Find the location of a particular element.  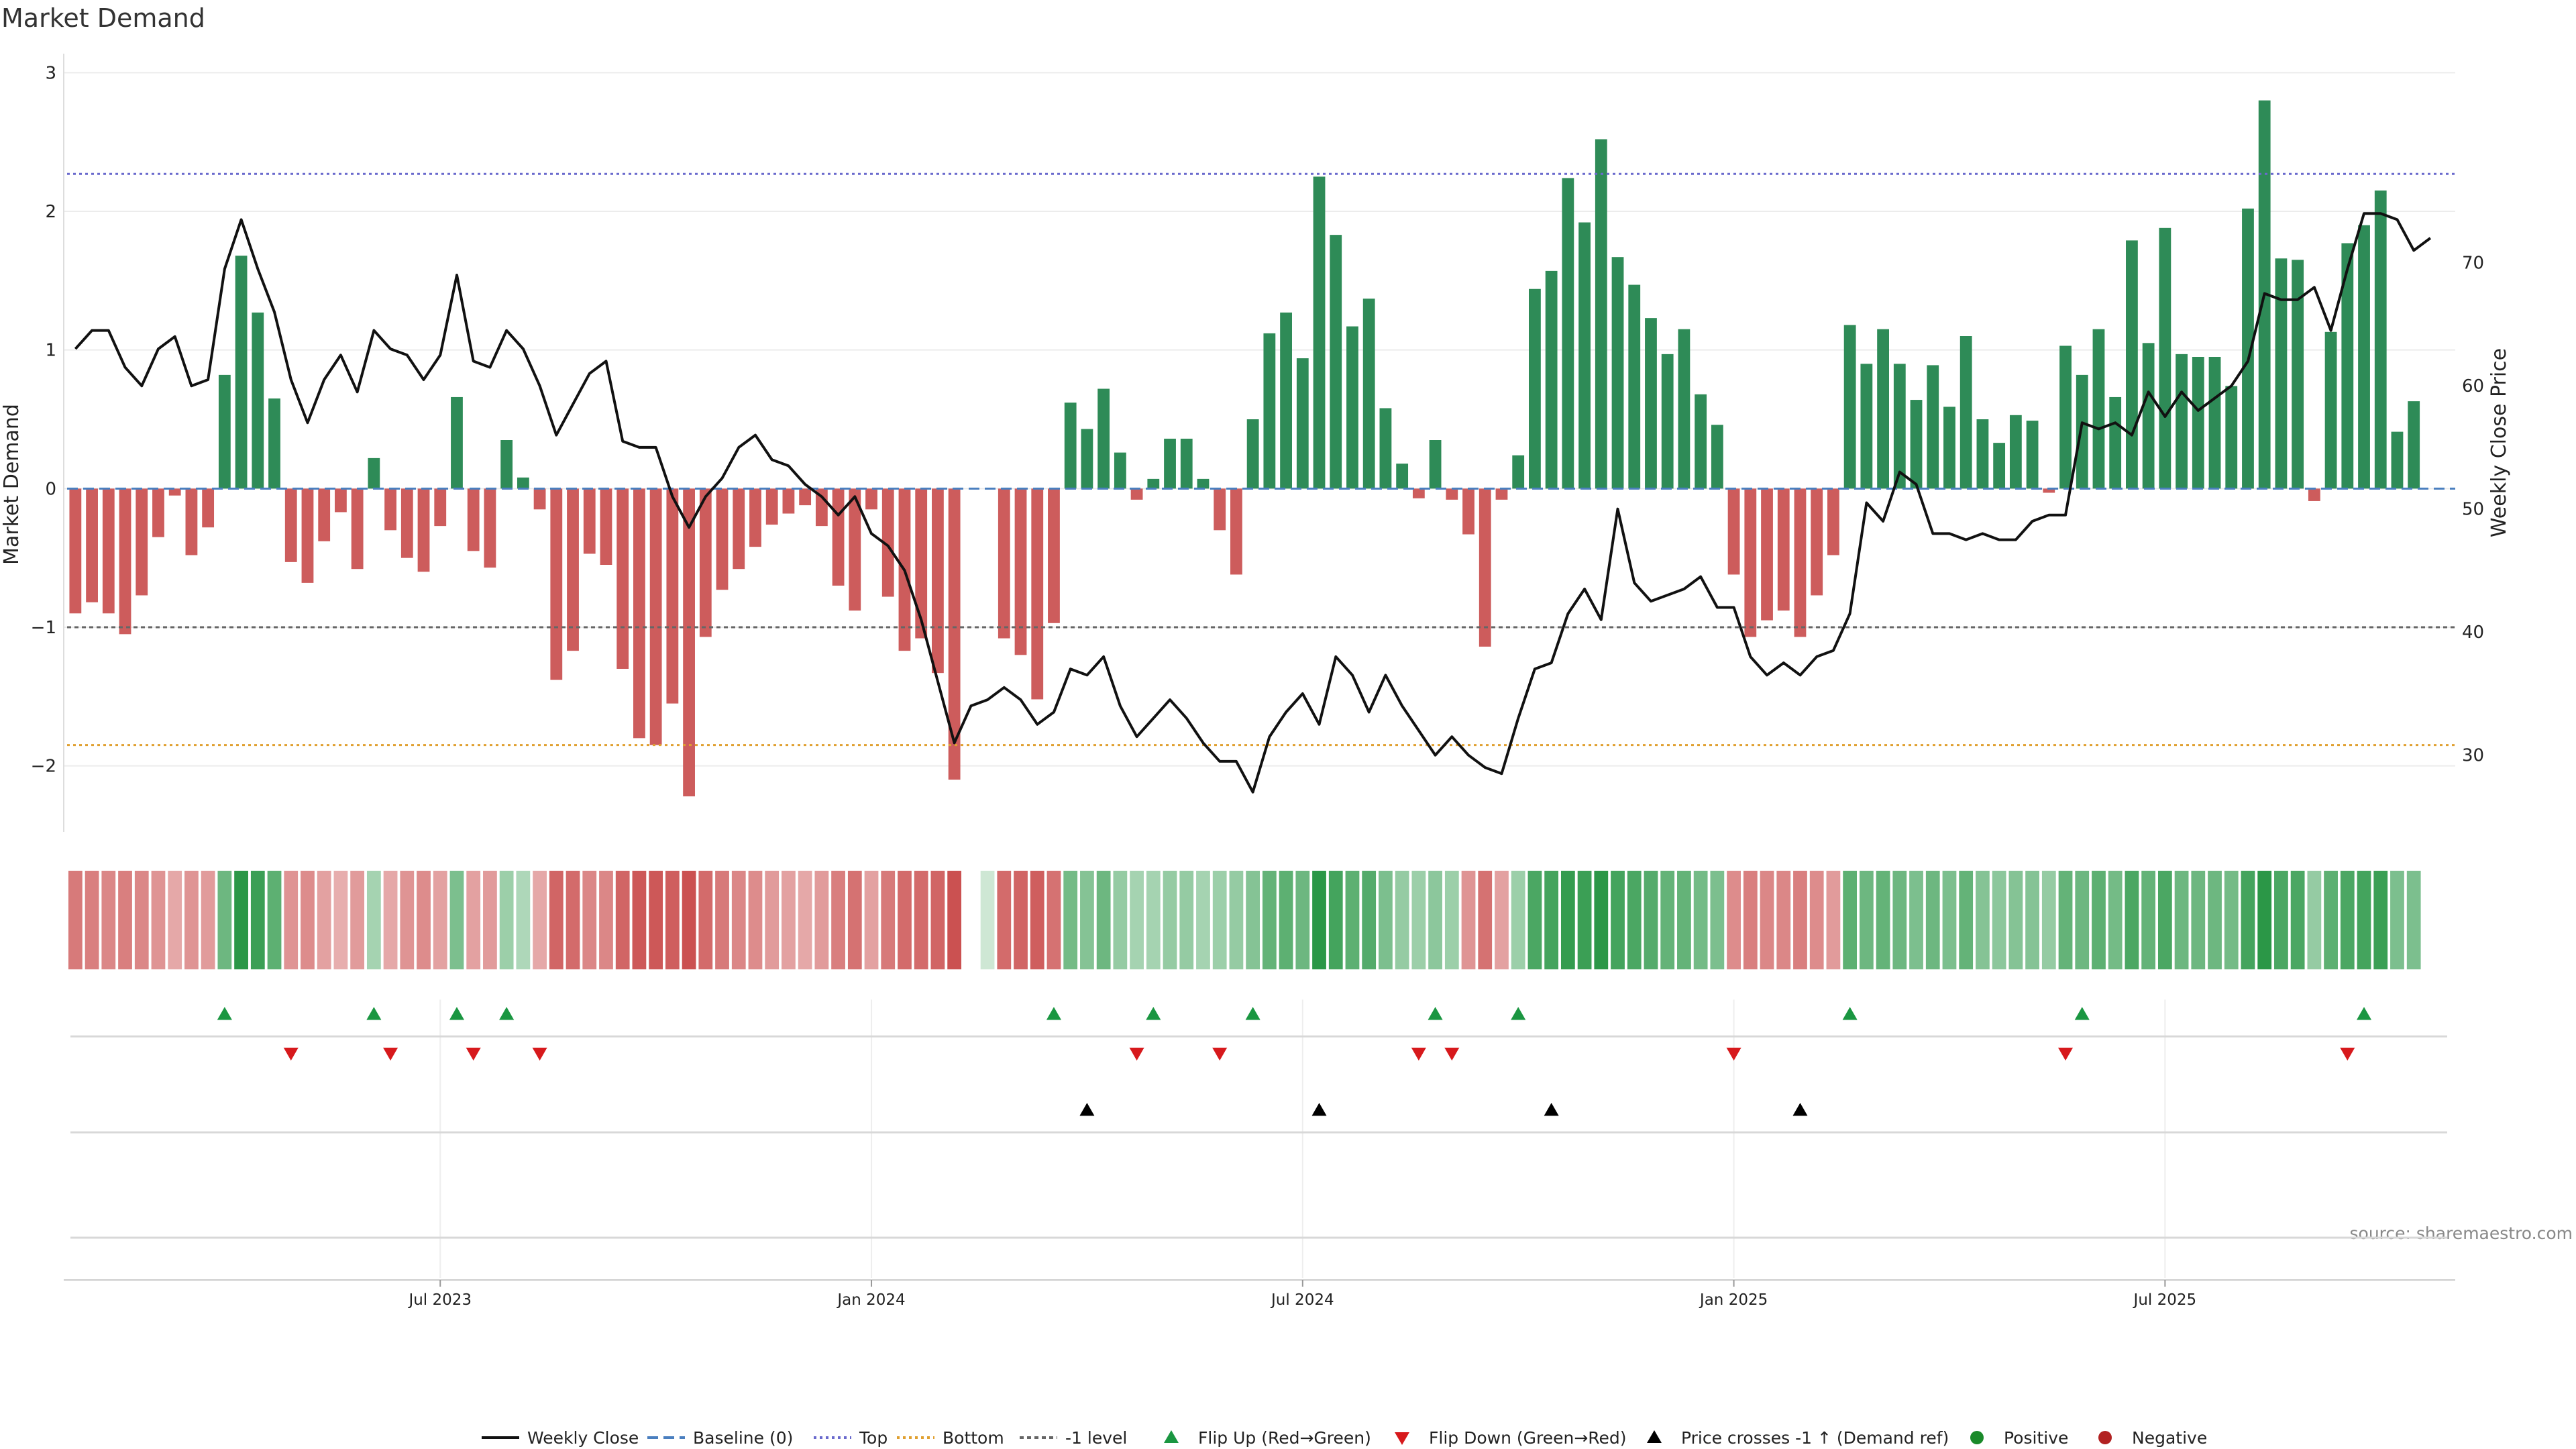

y-tick-label: 1 is located at coordinates (50, 351).